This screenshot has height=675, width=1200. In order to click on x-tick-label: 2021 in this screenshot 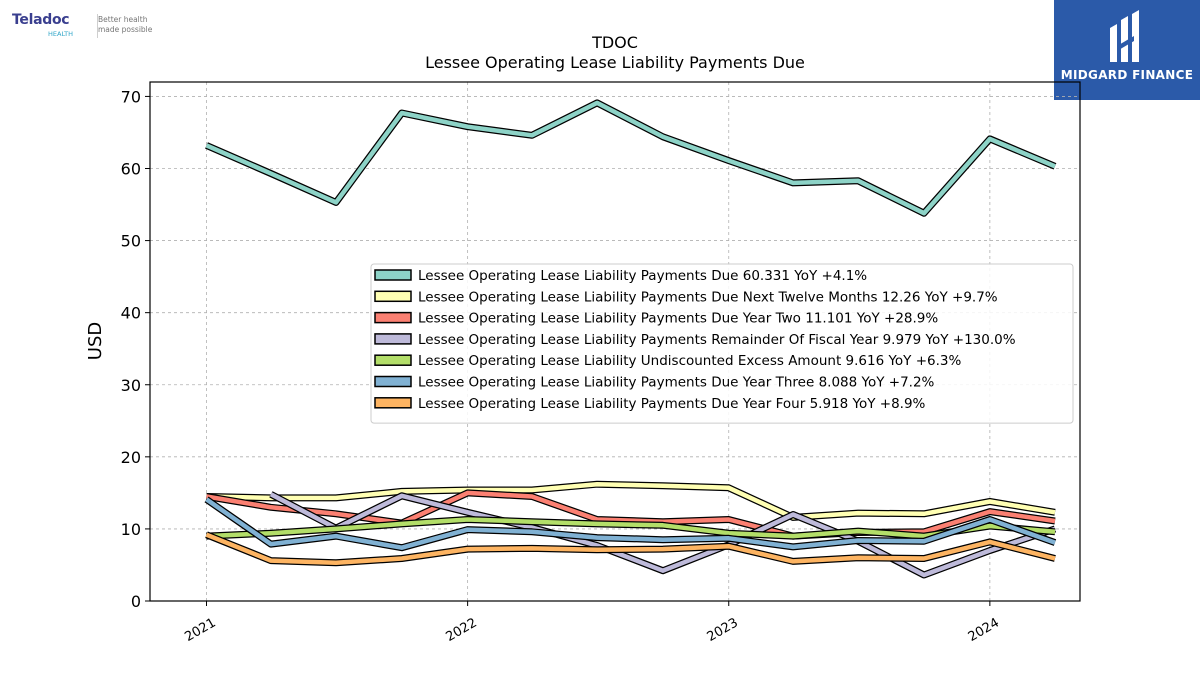, I will do `click(200, 630)`.